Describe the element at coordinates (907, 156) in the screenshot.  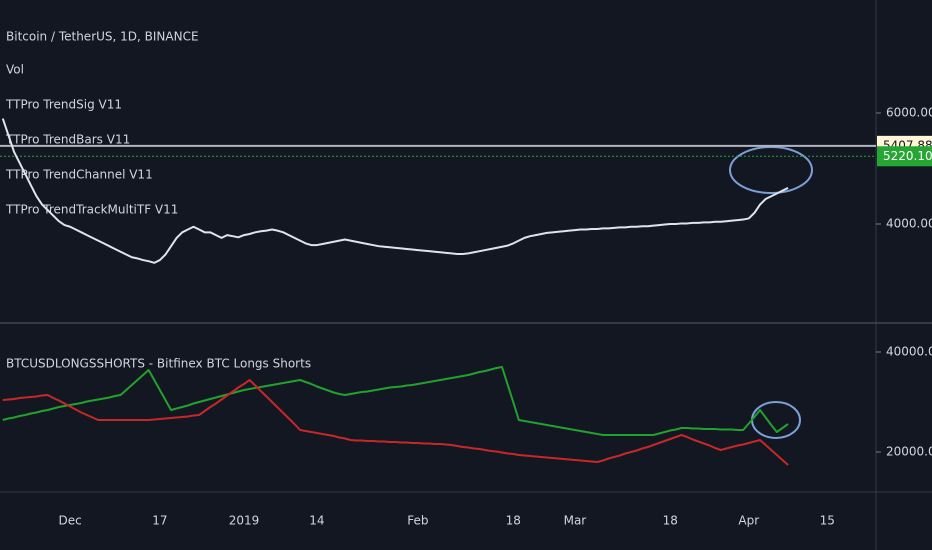
I see `price-tag-label: 5220.10` at that location.